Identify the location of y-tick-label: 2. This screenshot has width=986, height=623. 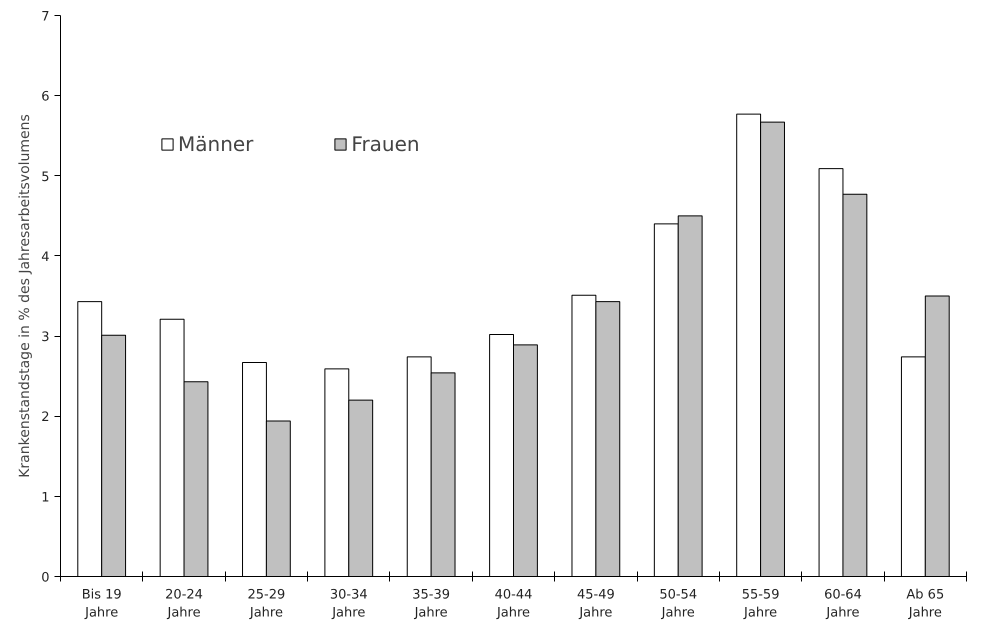
(45, 418).